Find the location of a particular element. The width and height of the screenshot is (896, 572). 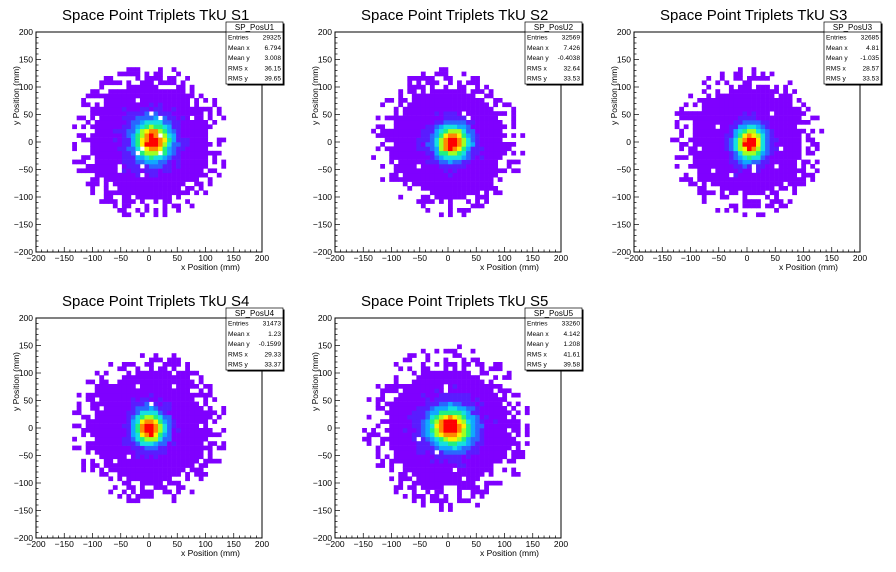

y-tick-label: −50 is located at coordinates (26, 456).